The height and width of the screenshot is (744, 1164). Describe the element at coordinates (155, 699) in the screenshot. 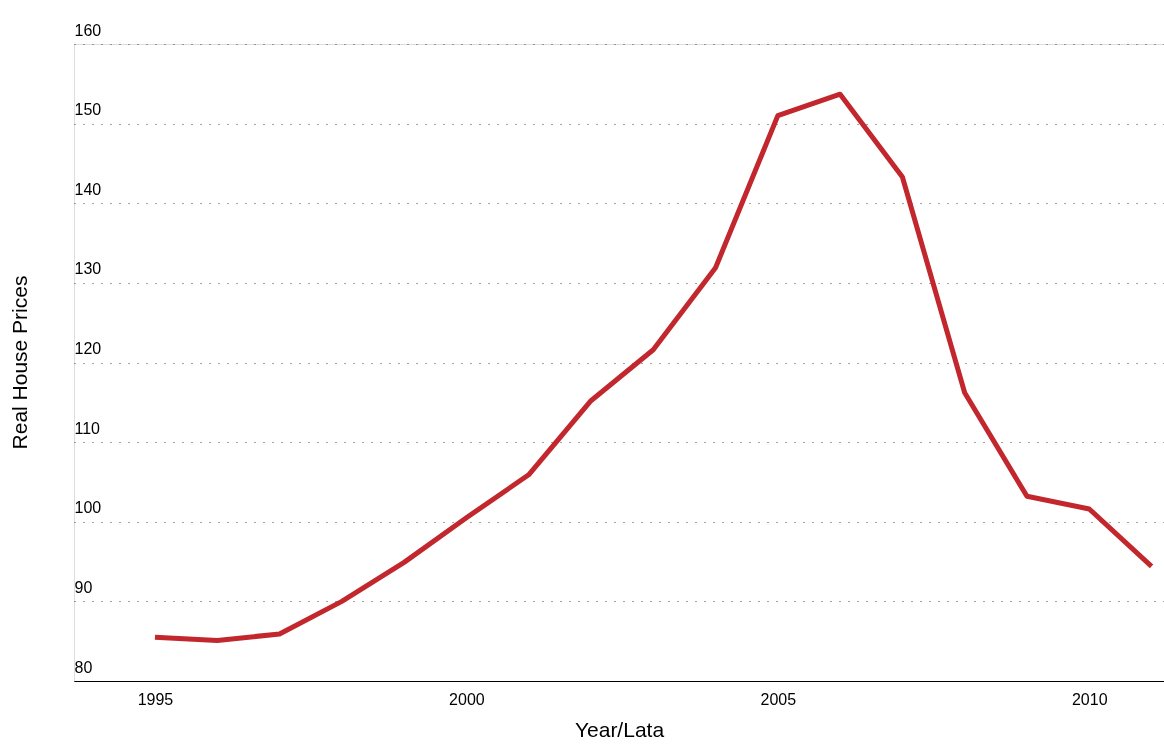

I see `x-tick-label: 1995` at that location.